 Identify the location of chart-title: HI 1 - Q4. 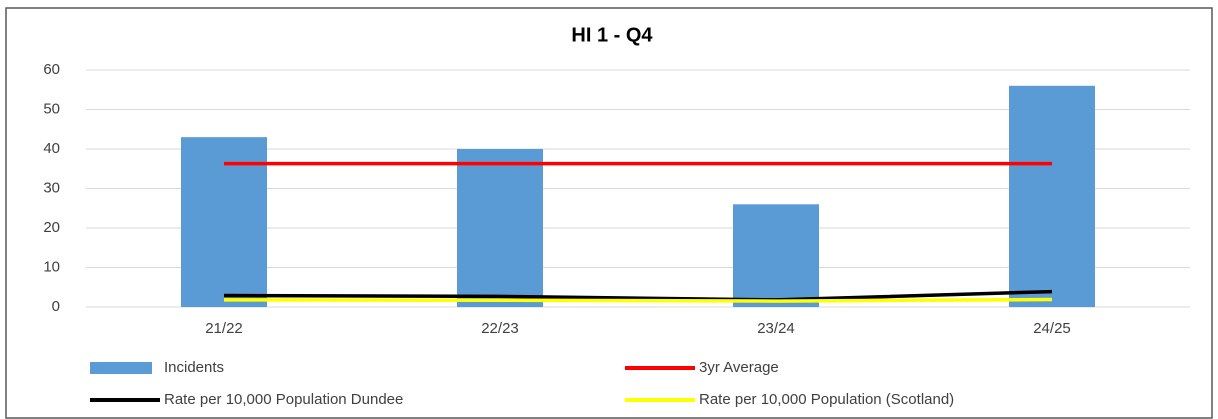
(612, 35).